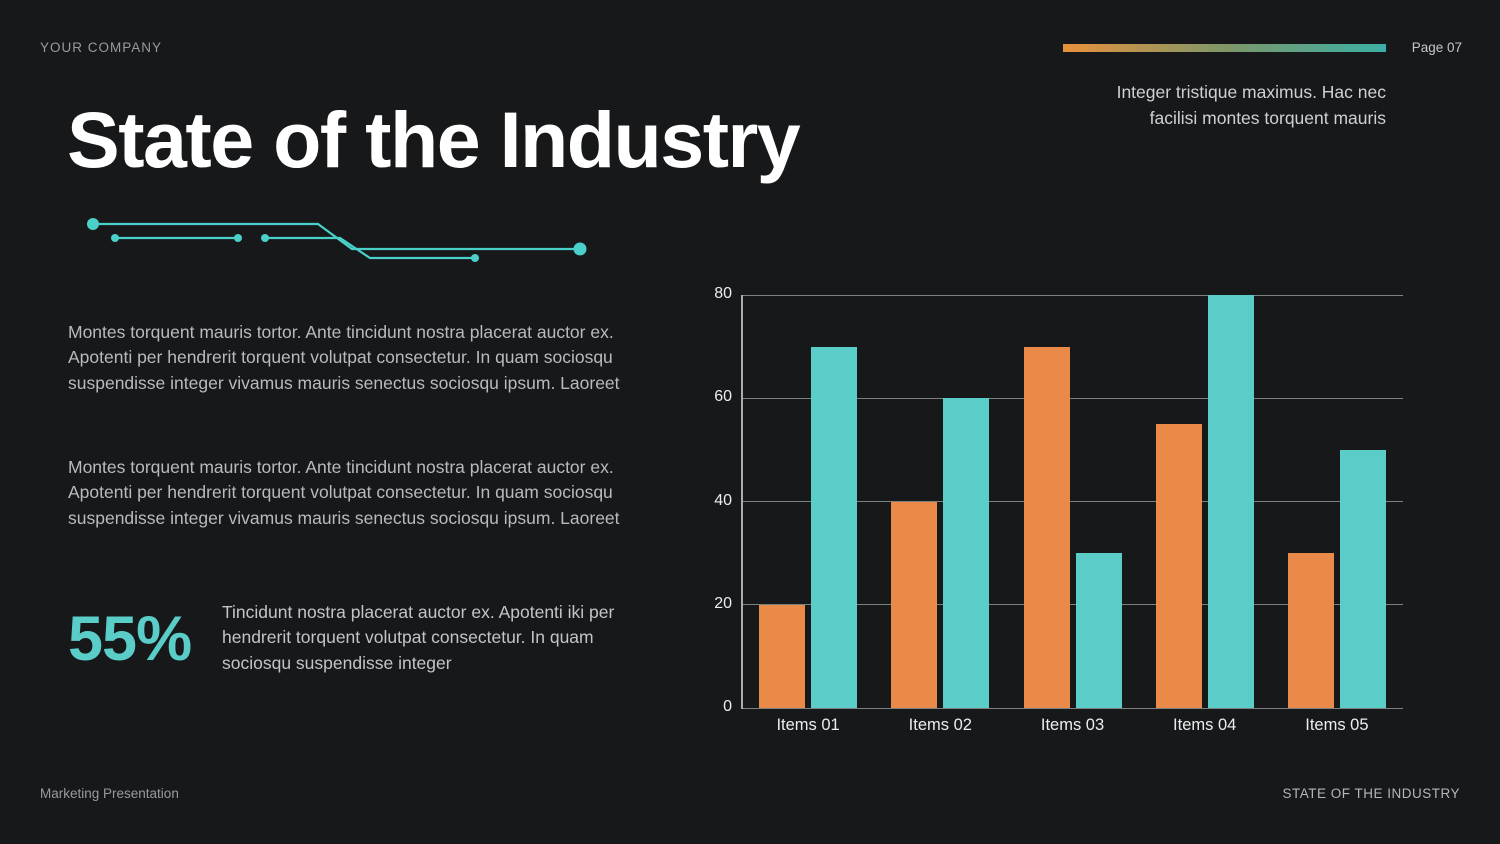 This screenshot has width=1500, height=844. I want to click on footer-presentation-name: Marketing Presentation, so click(109, 793).